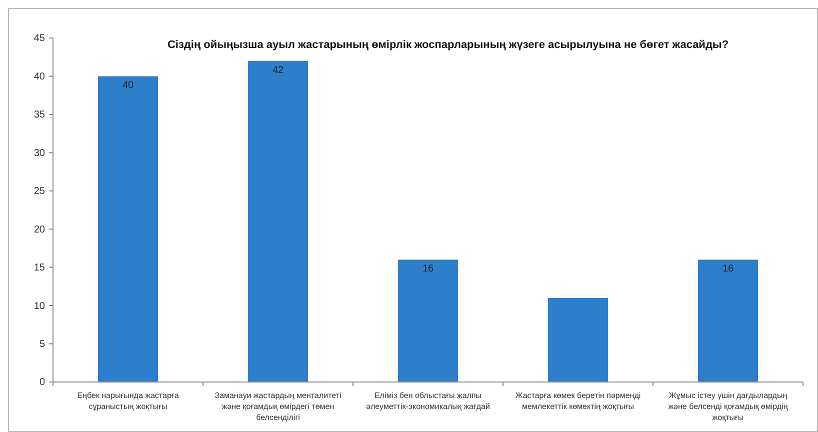  What do you see at coordinates (40, 76) in the screenshot?
I see `y-tick-label: 40` at bounding box center [40, 76].